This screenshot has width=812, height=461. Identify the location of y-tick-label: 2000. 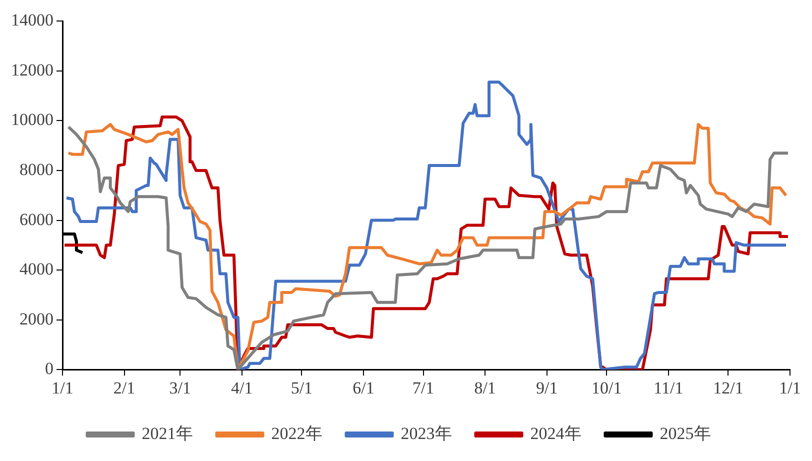
(37, 318).